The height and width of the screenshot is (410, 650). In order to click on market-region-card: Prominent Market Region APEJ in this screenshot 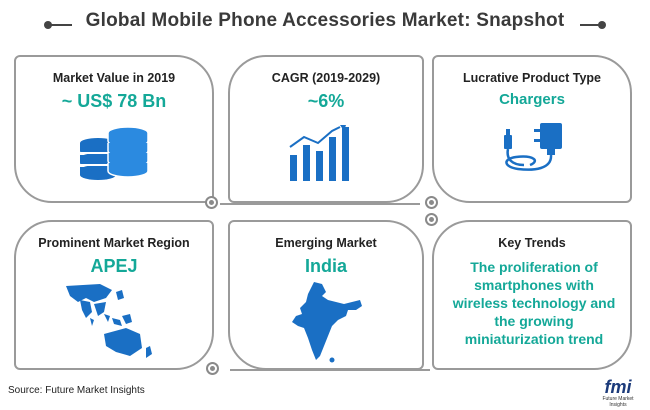, I will do `click(114, 295)`.